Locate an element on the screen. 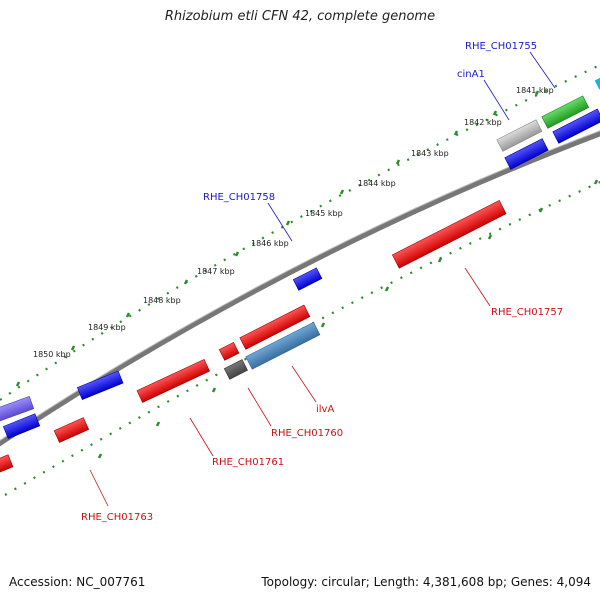  gene-rhe-ch01758-block is located at coordinates (307, 279).